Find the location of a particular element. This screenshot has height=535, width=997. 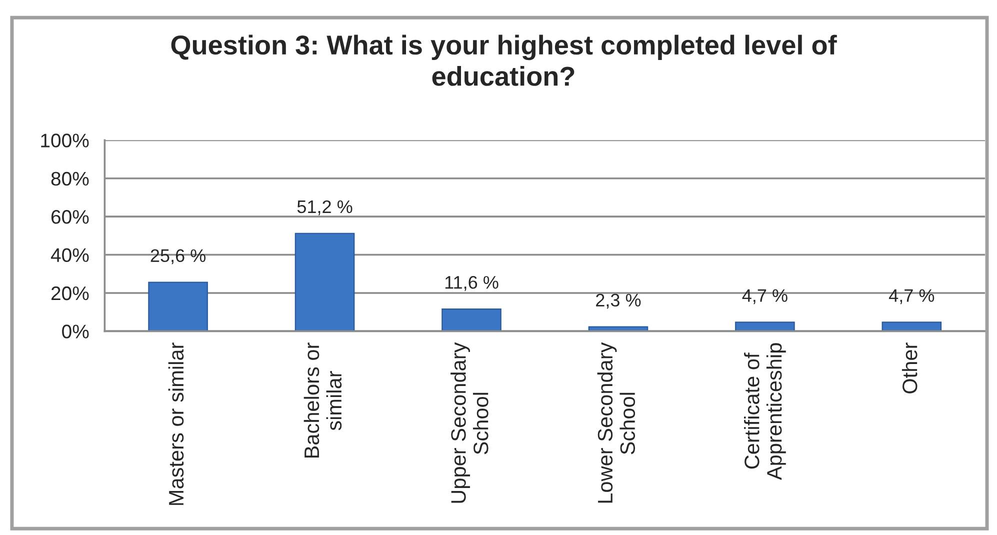

x-tick-label: Certificate of Apprenticeship is located at coordinates (765, 411).